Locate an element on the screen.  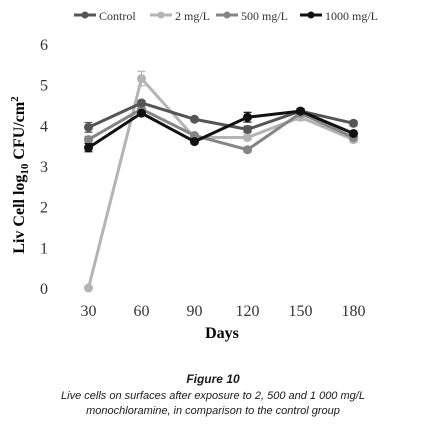
series-1000-mg-l is located at coordinates (221, 129).